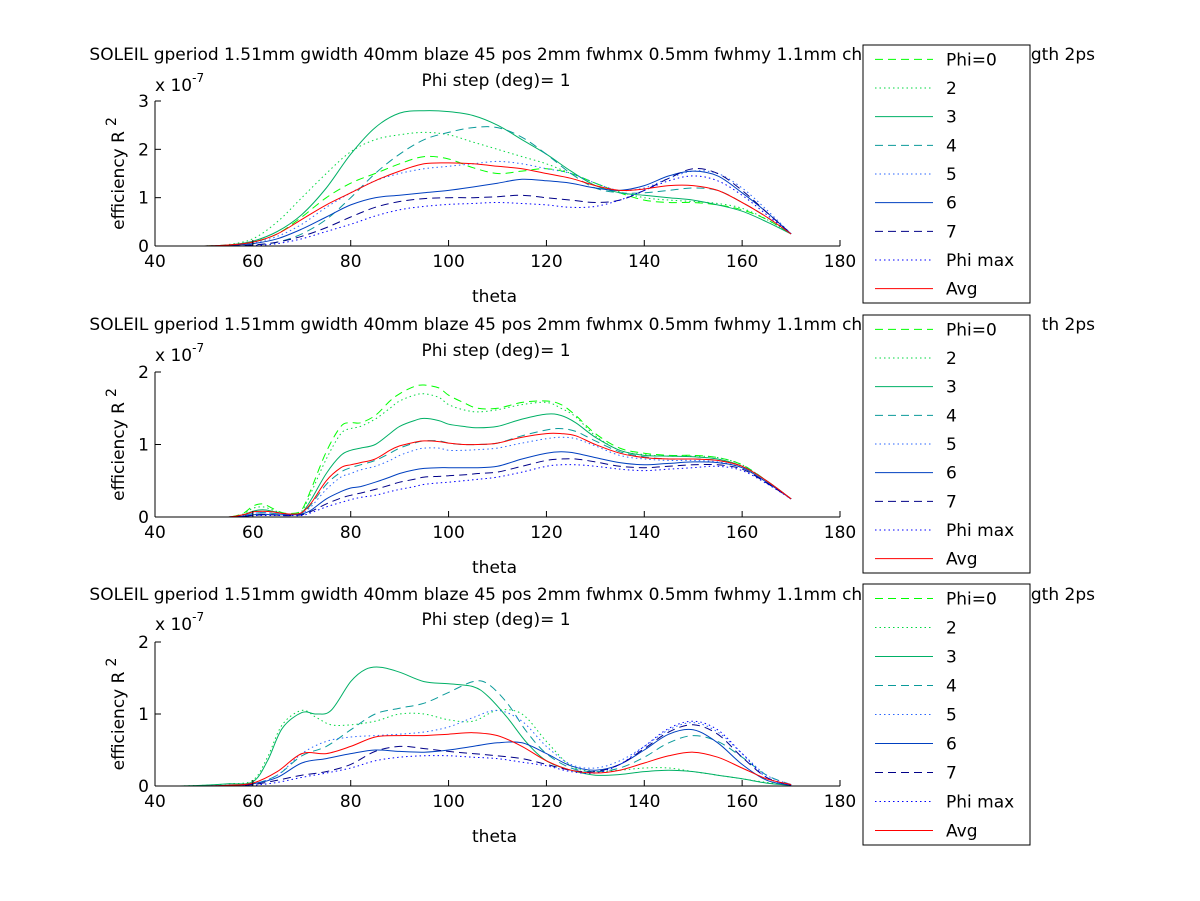 Image resolution: width=1200 pixels, height=901 pixels. What do you see at coordinates (546, 533) in the screenshot?
I see `x-tick-label: 120` at bounding box center [546, 533].